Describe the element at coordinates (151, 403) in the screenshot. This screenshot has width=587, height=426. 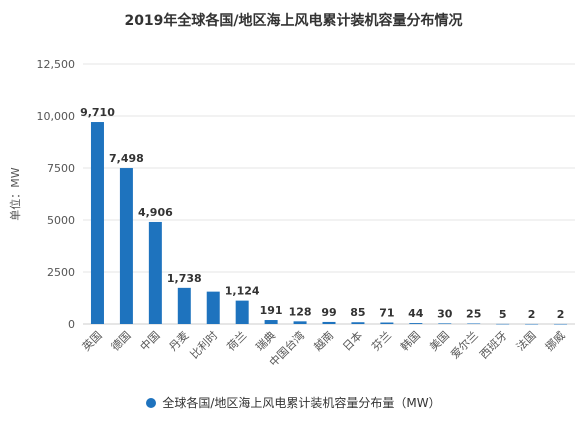
I see `legend-swatch` at that location.